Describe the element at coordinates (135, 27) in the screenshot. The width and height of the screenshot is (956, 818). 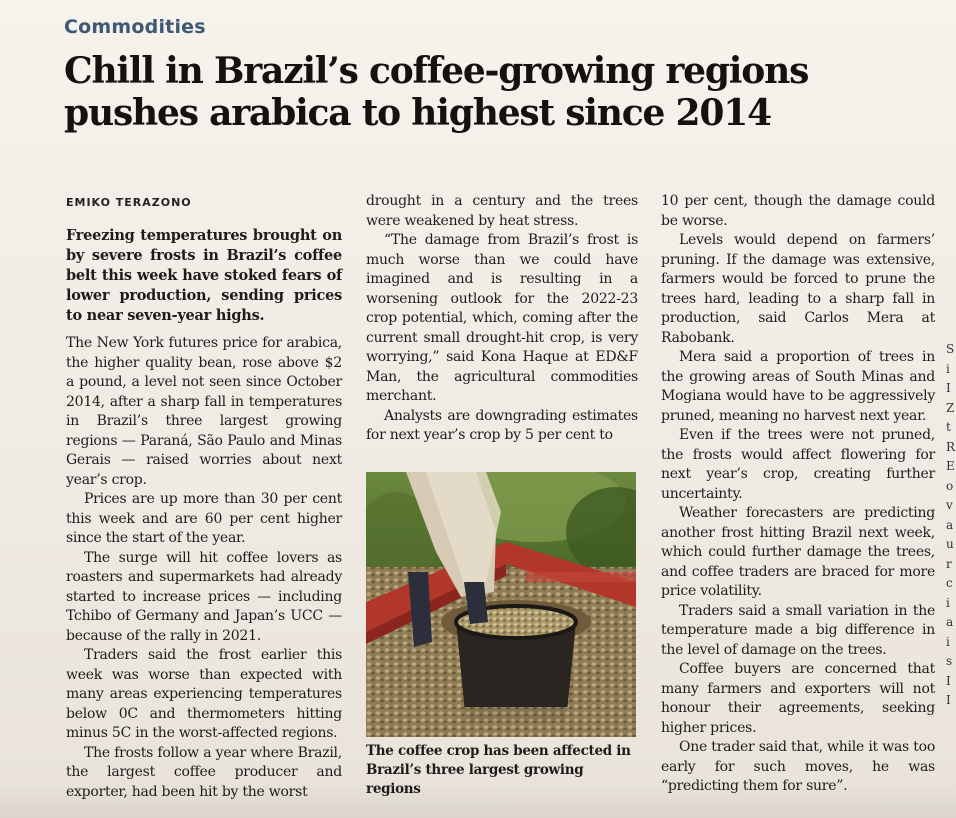
I see `section-label: Commodities` at that location.